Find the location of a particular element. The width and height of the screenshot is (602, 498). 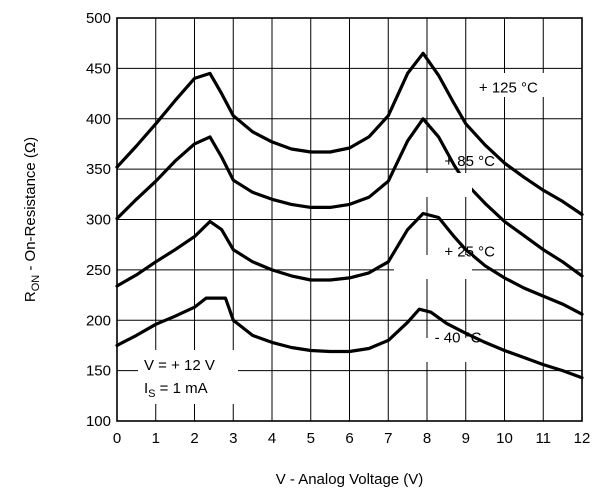

y-axis-label-sub: ON is located at coordinates (36, 283).